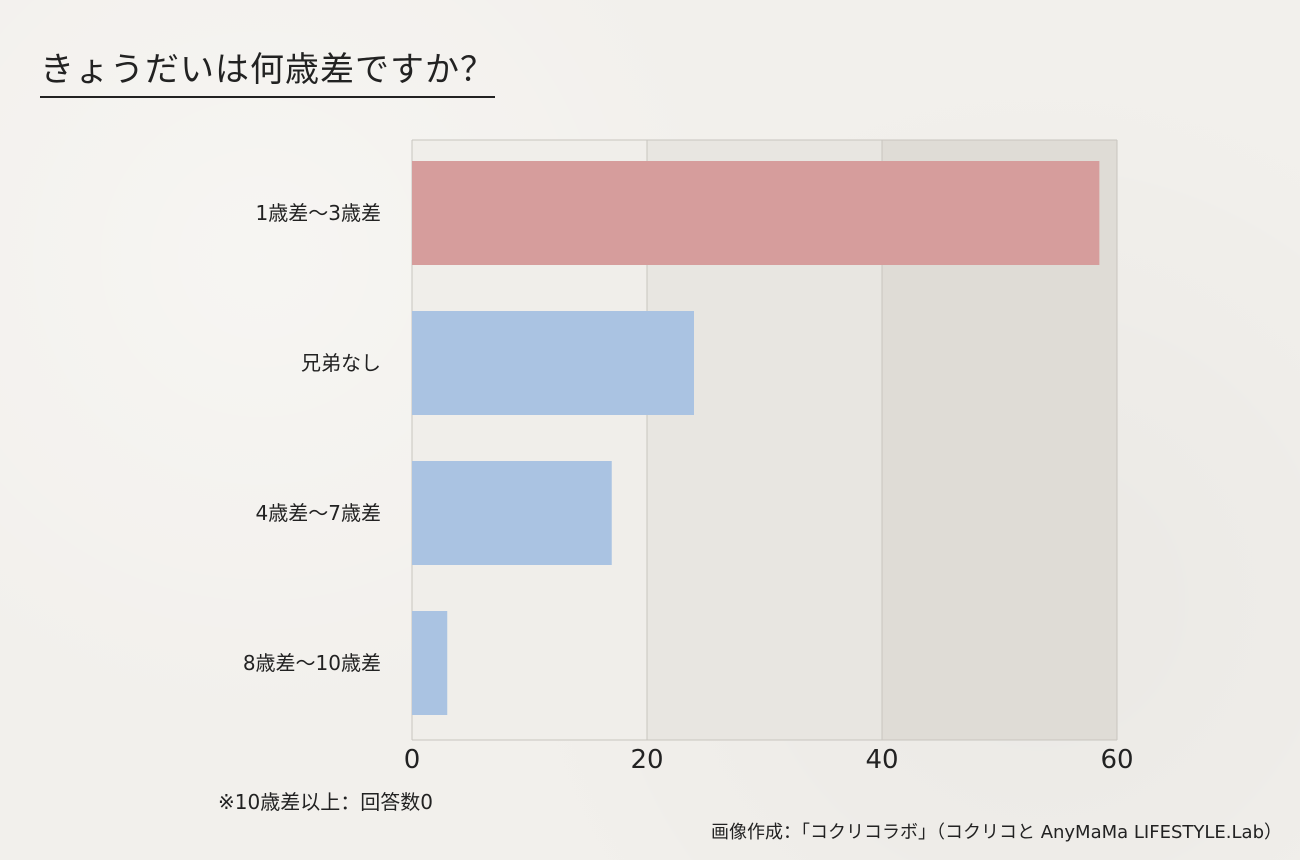  Describe the element at coordinates (318, 513) in the screenshot. I see `category-label-2: 4歳差〜7歳差` at that location.